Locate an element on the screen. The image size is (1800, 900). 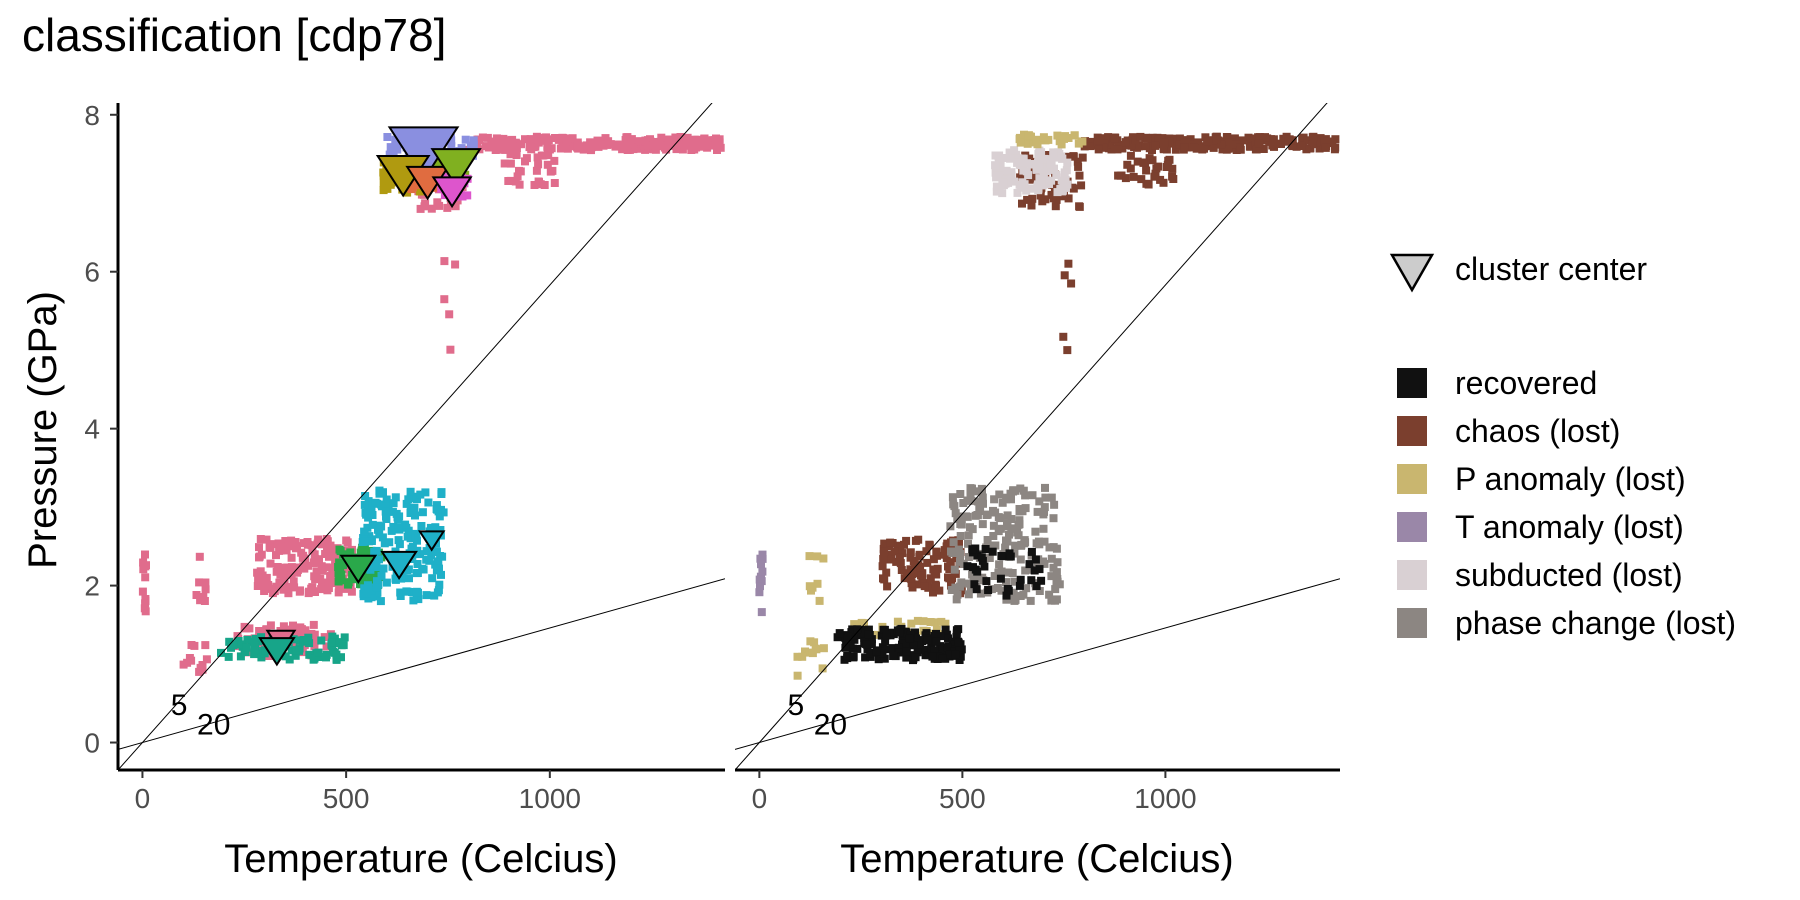
legend-item-p_anomaly: P anomaly (lost) is located at coordinates (1541, 479).